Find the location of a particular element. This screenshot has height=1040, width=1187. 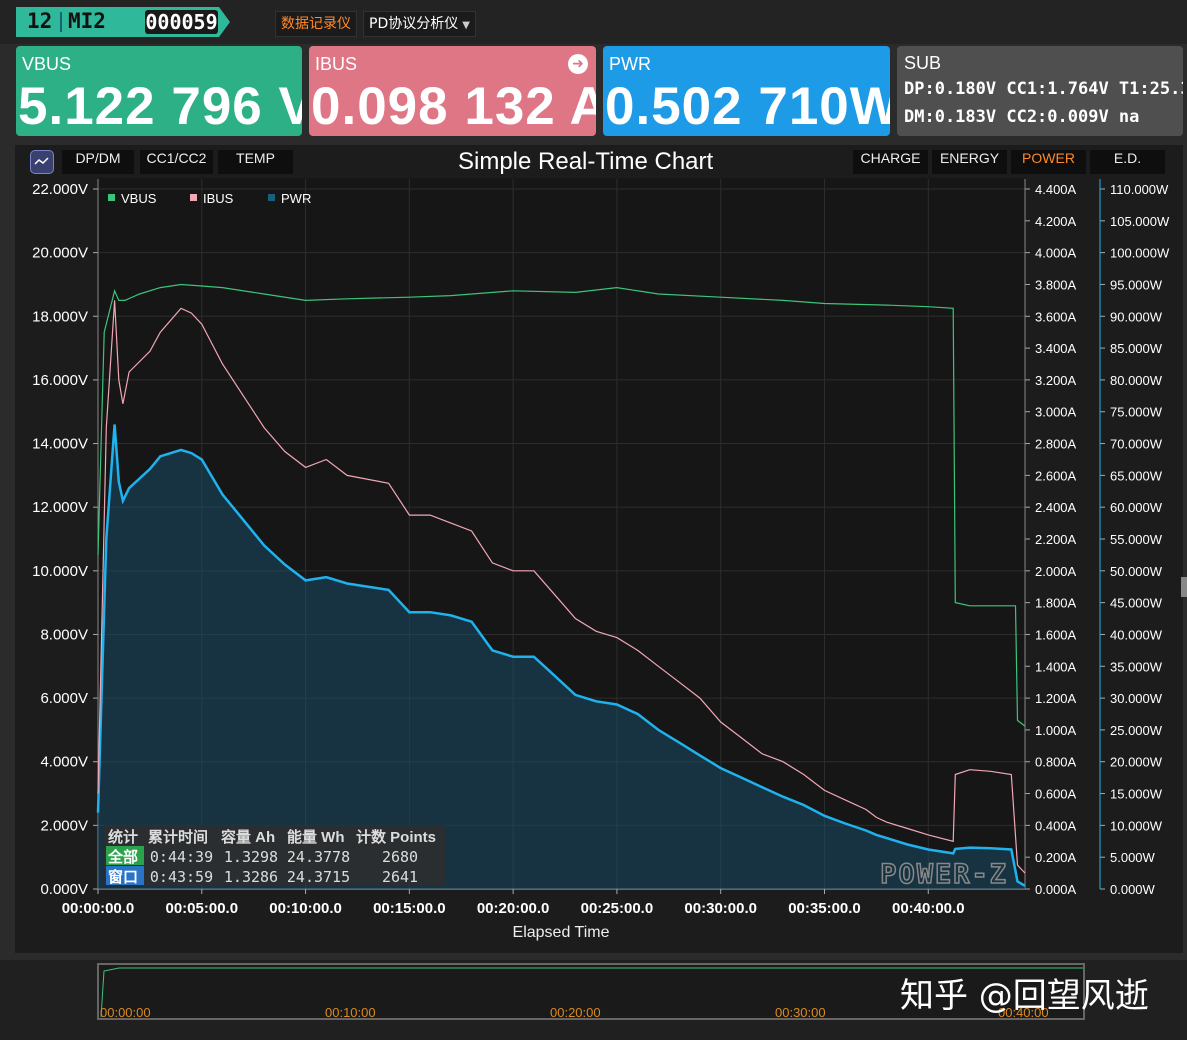

pwr-axis-label: 35.000W is located at coordinates (1136, 666).